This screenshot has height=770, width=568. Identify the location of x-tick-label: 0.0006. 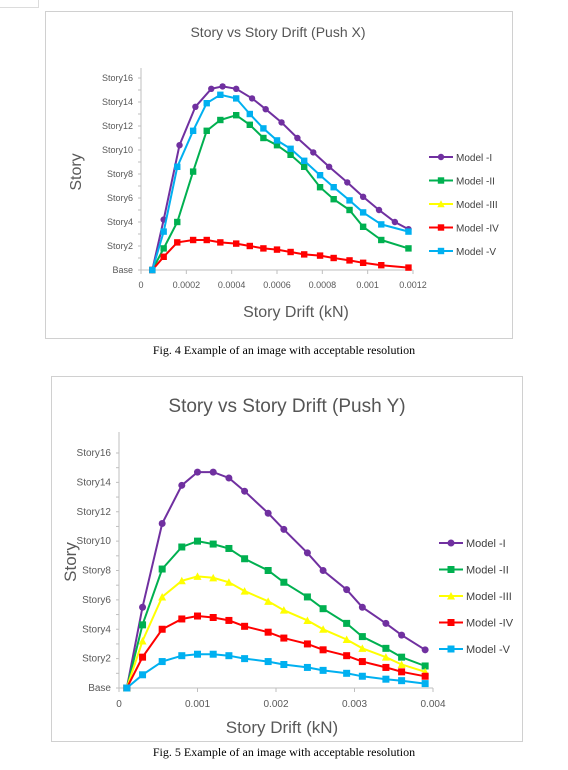
(277, 285).